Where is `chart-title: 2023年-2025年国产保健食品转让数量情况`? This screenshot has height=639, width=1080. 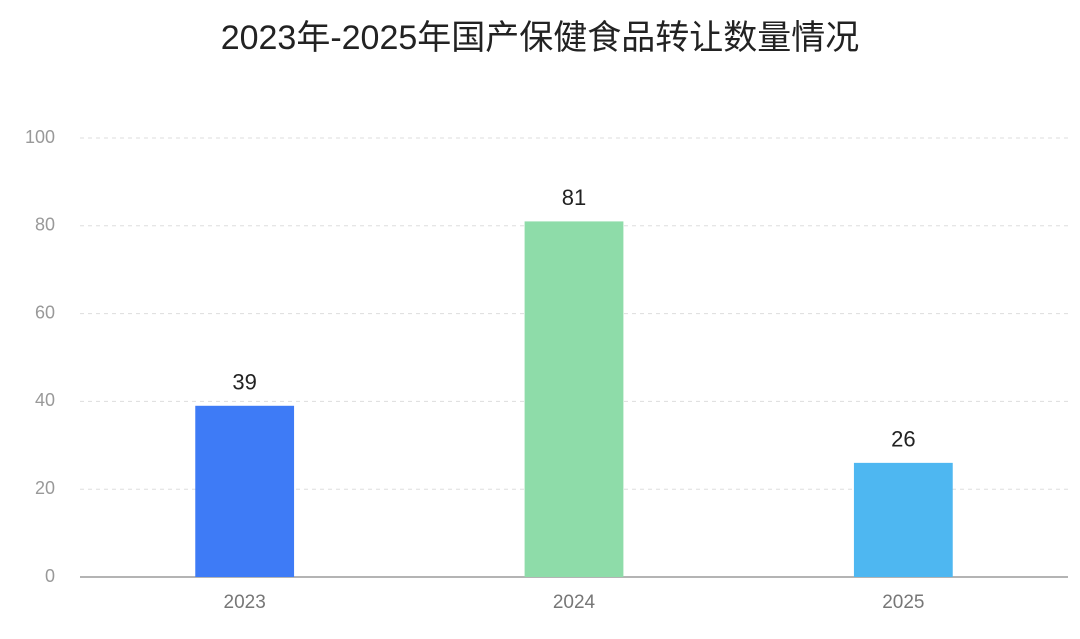 chart-title: 2023年-2025年国产保健食品转让数量情况 is located at coordinates (540, 38).